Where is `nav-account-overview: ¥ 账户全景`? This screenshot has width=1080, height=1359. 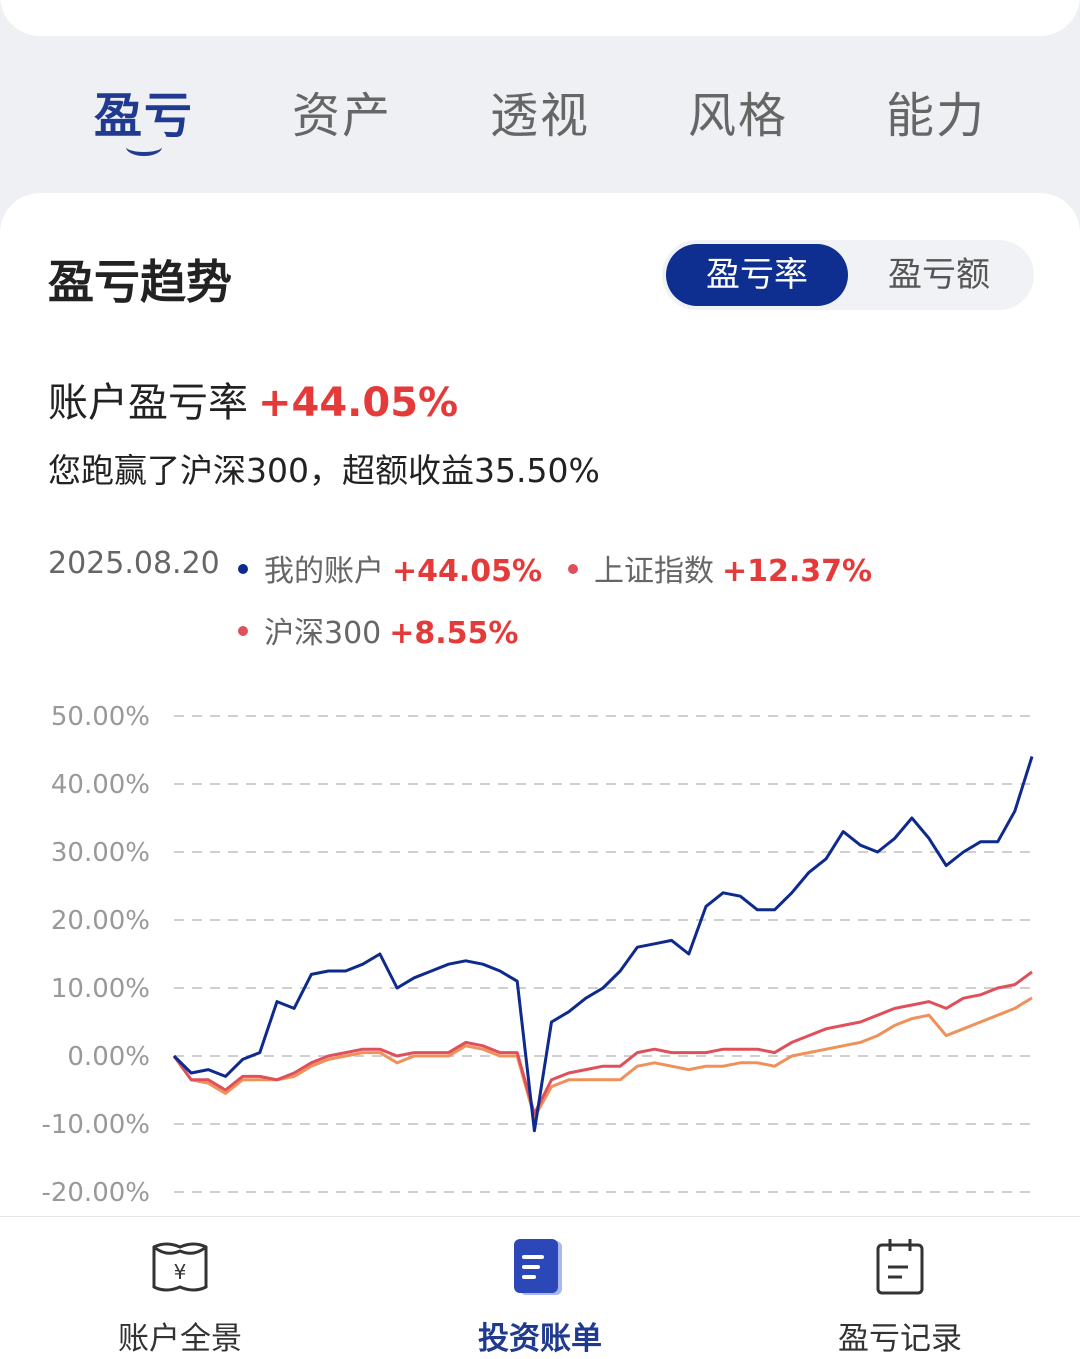 nav-account-overview: ¥ 账户全景 is located at coordinates (180, 1288).